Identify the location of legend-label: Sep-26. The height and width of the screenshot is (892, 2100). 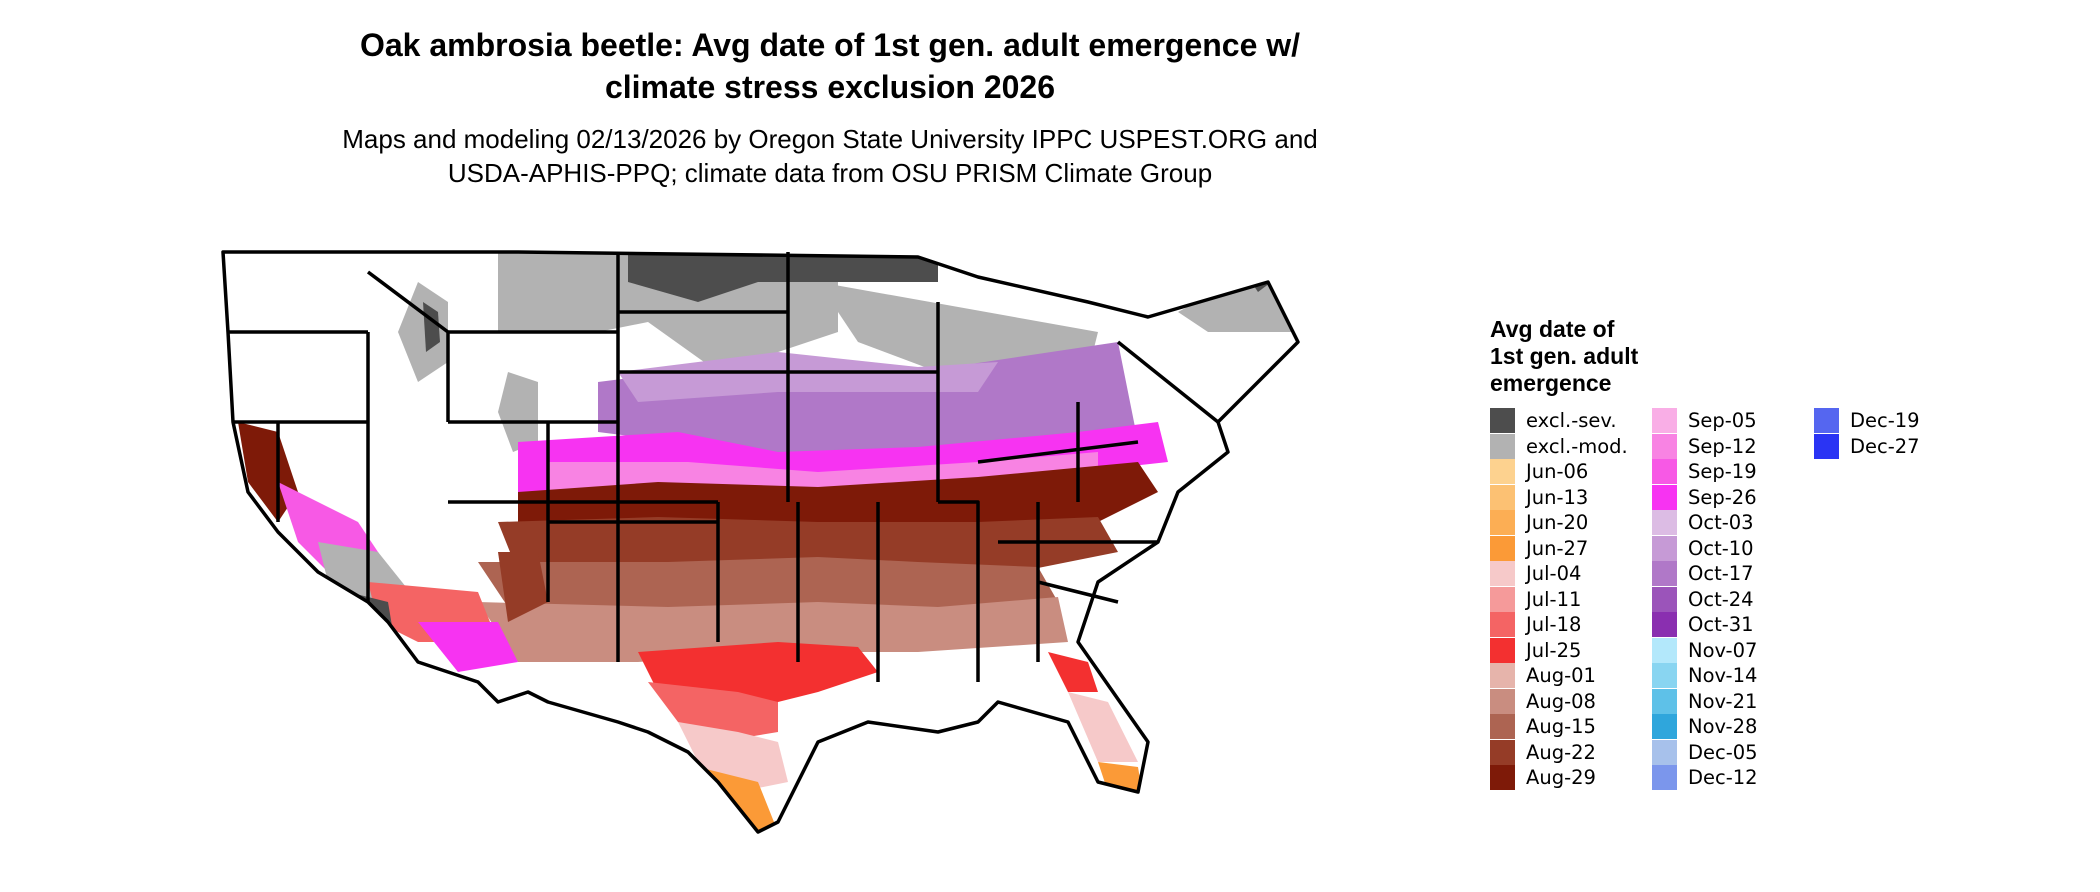
(1722, 497).